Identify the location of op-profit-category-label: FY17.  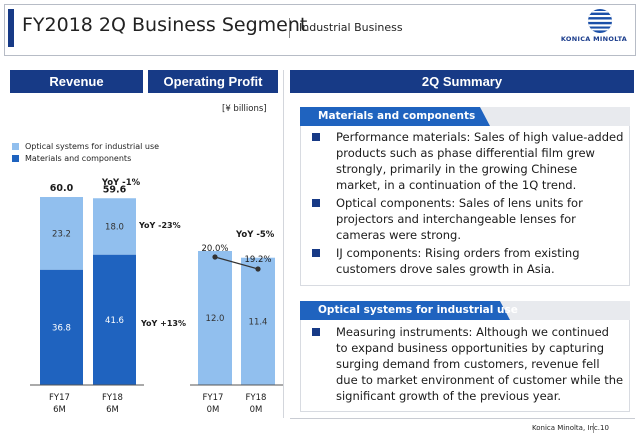
(213, 398).